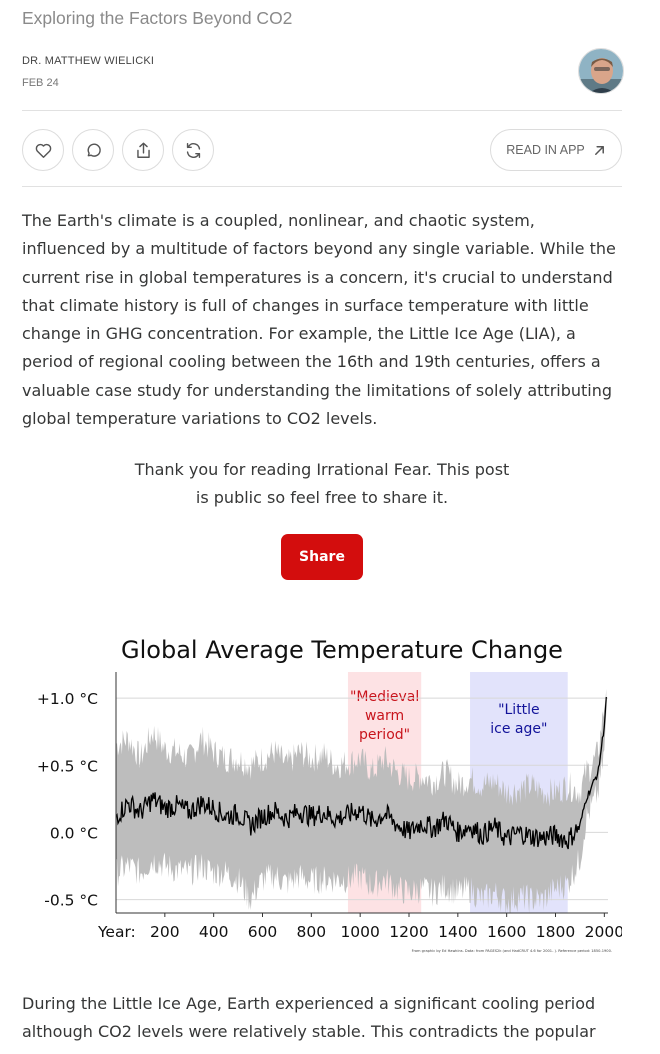  What do you see at coordinates (457, 932) in the screenshot?
I see `x-tick-label: 1400` at bounding box center [457, 932].